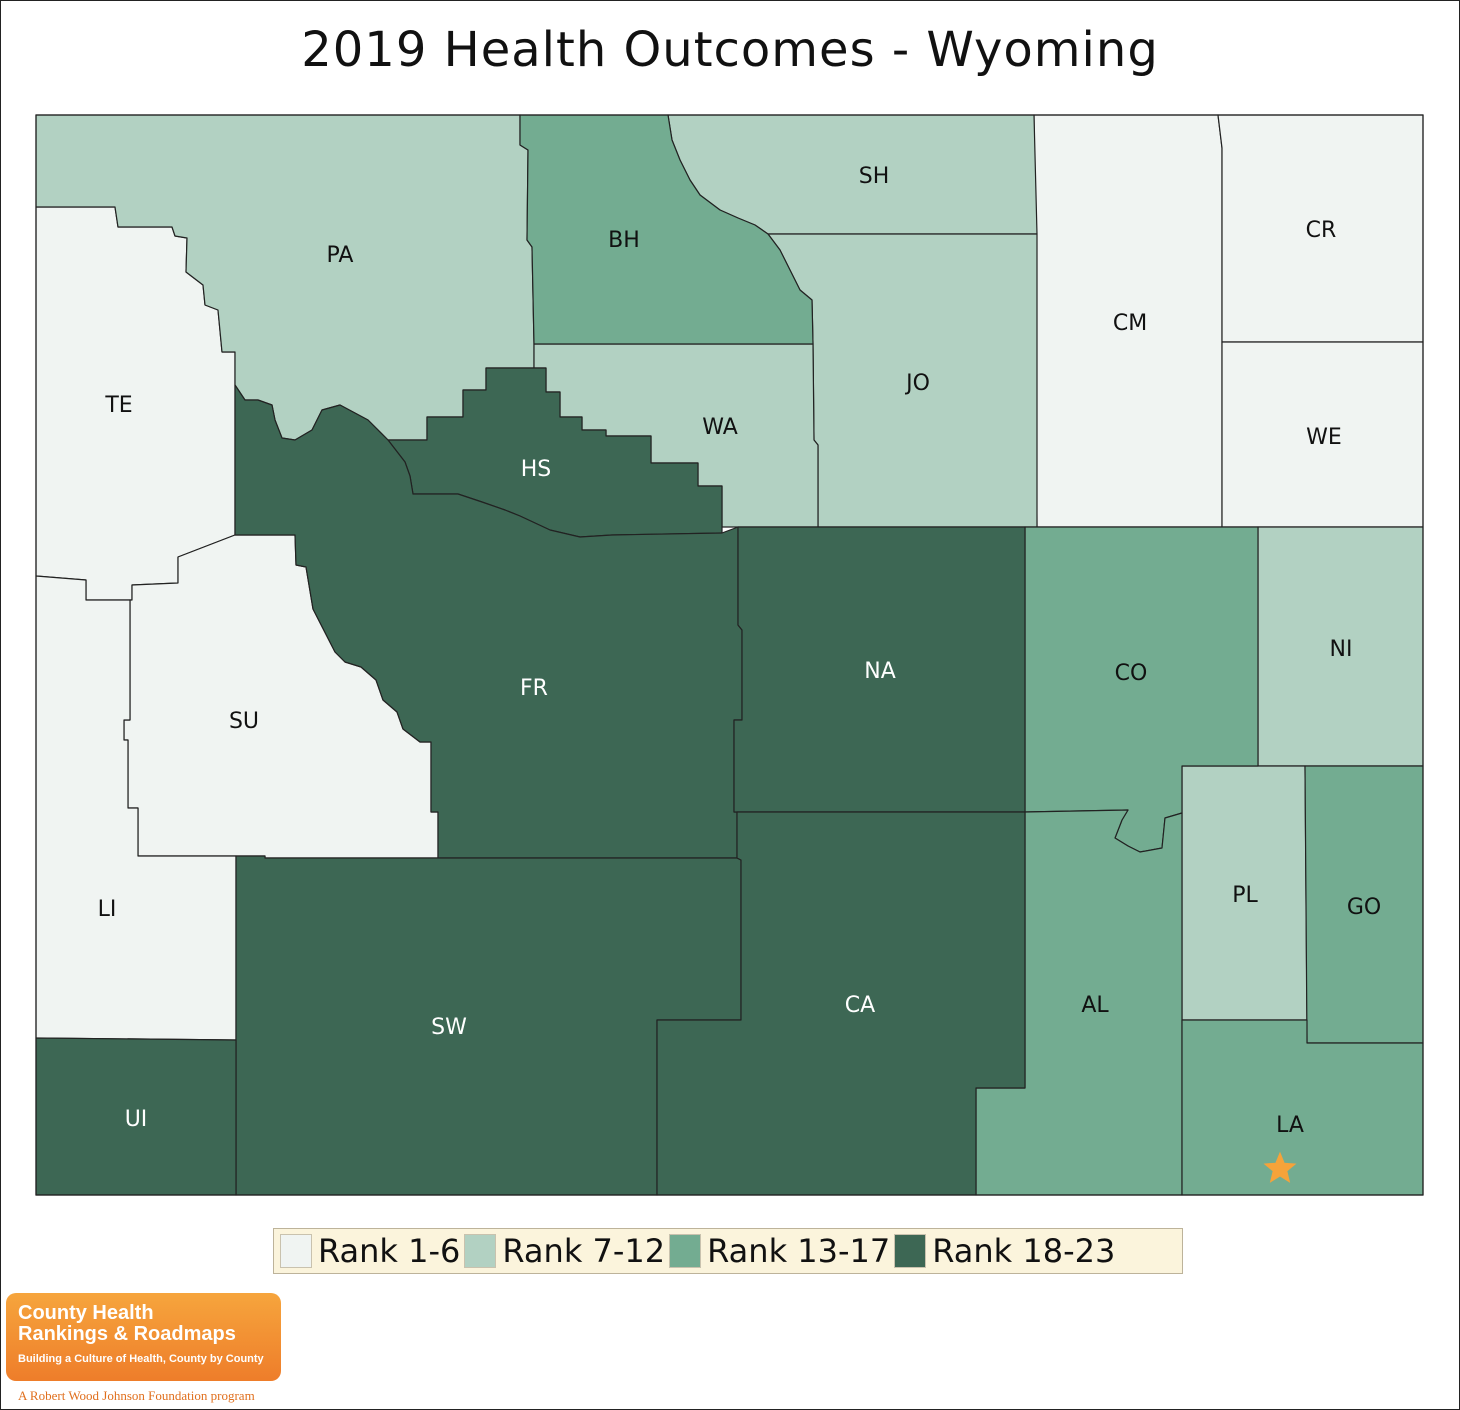  I want to click on legend-label: Rank 7-12, so click(584, 1251).